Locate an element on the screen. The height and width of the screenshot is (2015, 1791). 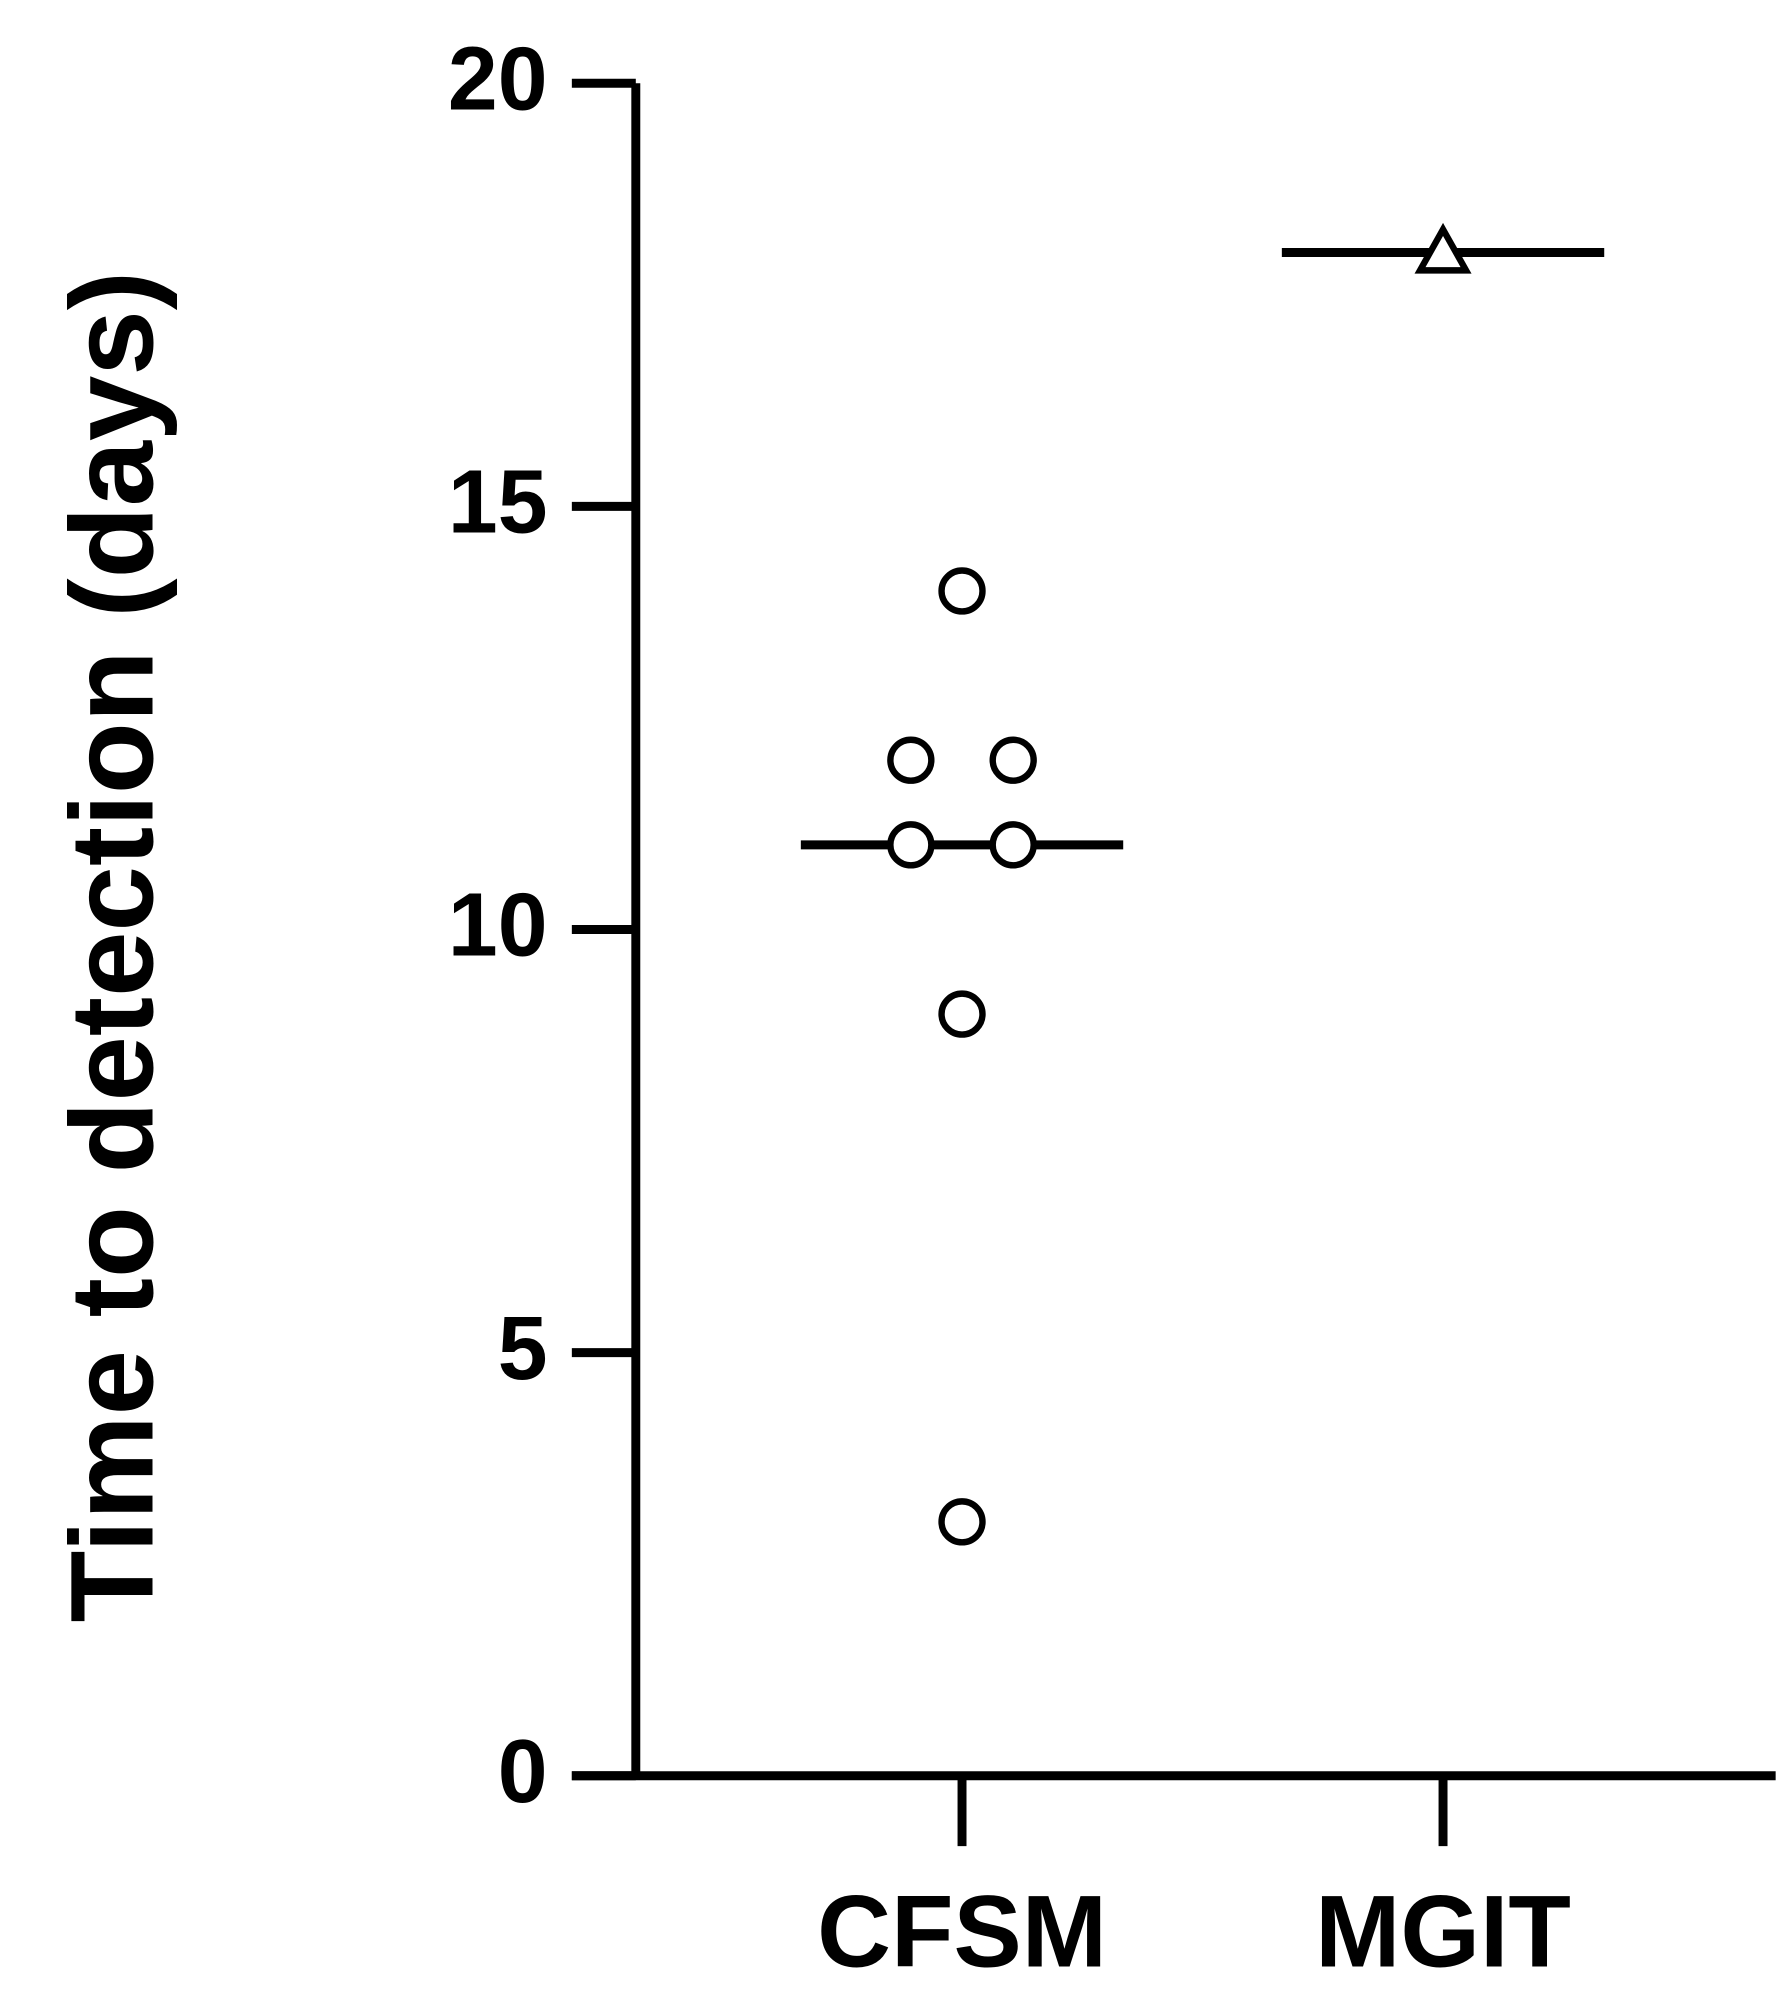
y-tick-label: 5 is located at coordinates (523, 1348).